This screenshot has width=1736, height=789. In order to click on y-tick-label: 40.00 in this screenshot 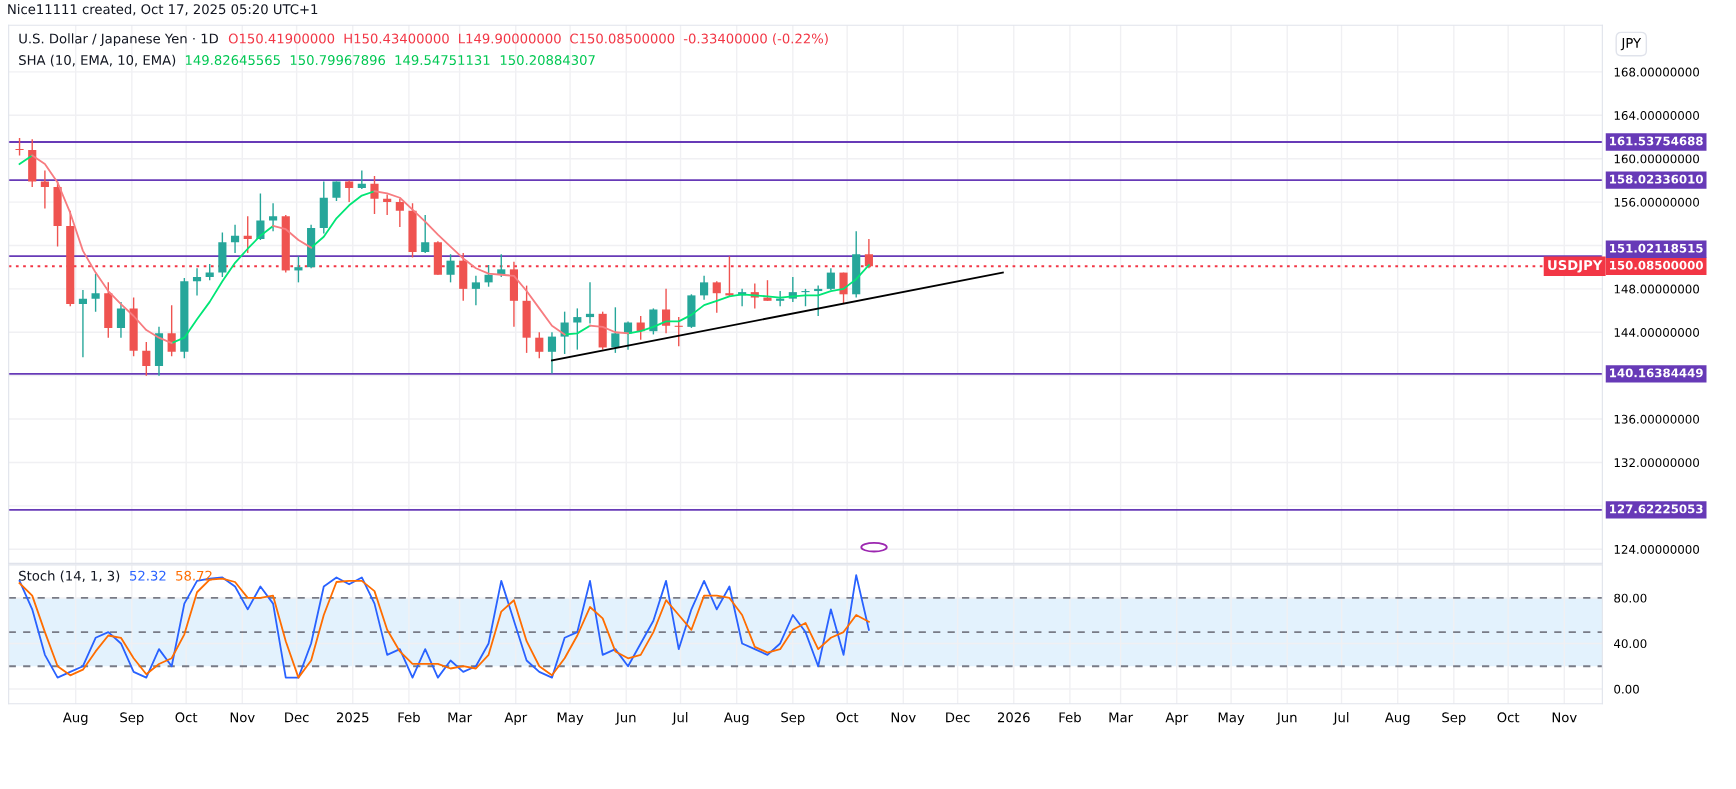, I will do `click(1630, 644)`.